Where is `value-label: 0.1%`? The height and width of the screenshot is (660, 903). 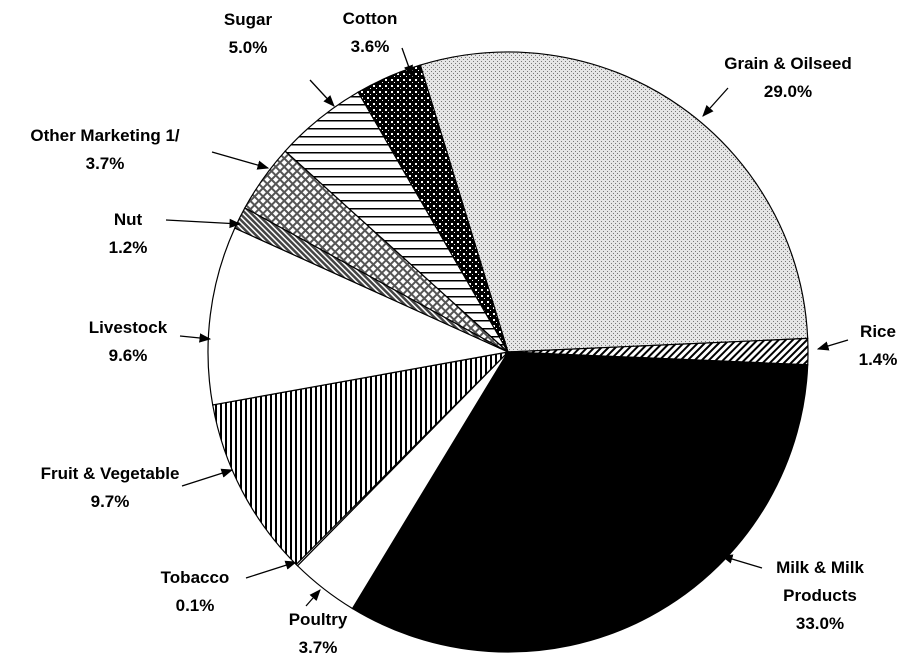
value-label: 0.1% is located at coordinates (195, 605).